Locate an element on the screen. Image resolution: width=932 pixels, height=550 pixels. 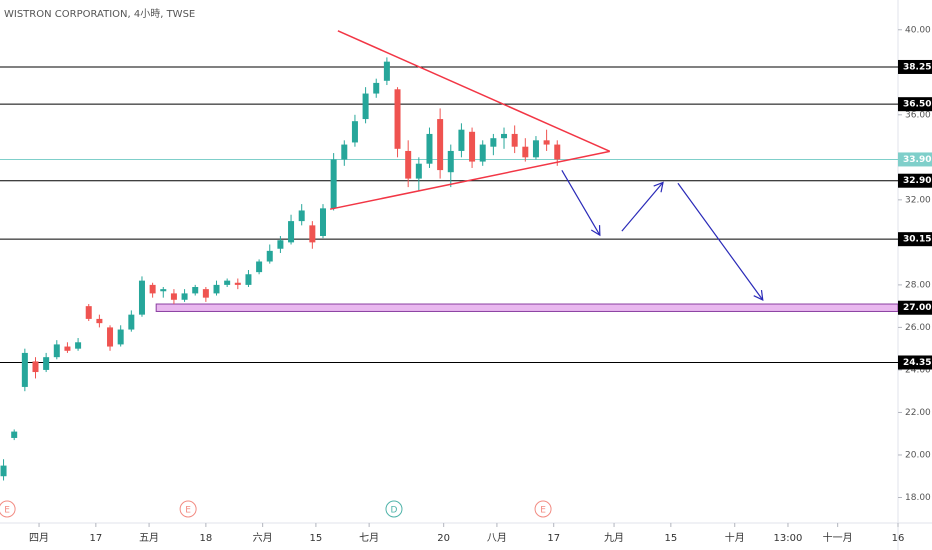
level-label: 36.50 is located at coordinates (917, 105).